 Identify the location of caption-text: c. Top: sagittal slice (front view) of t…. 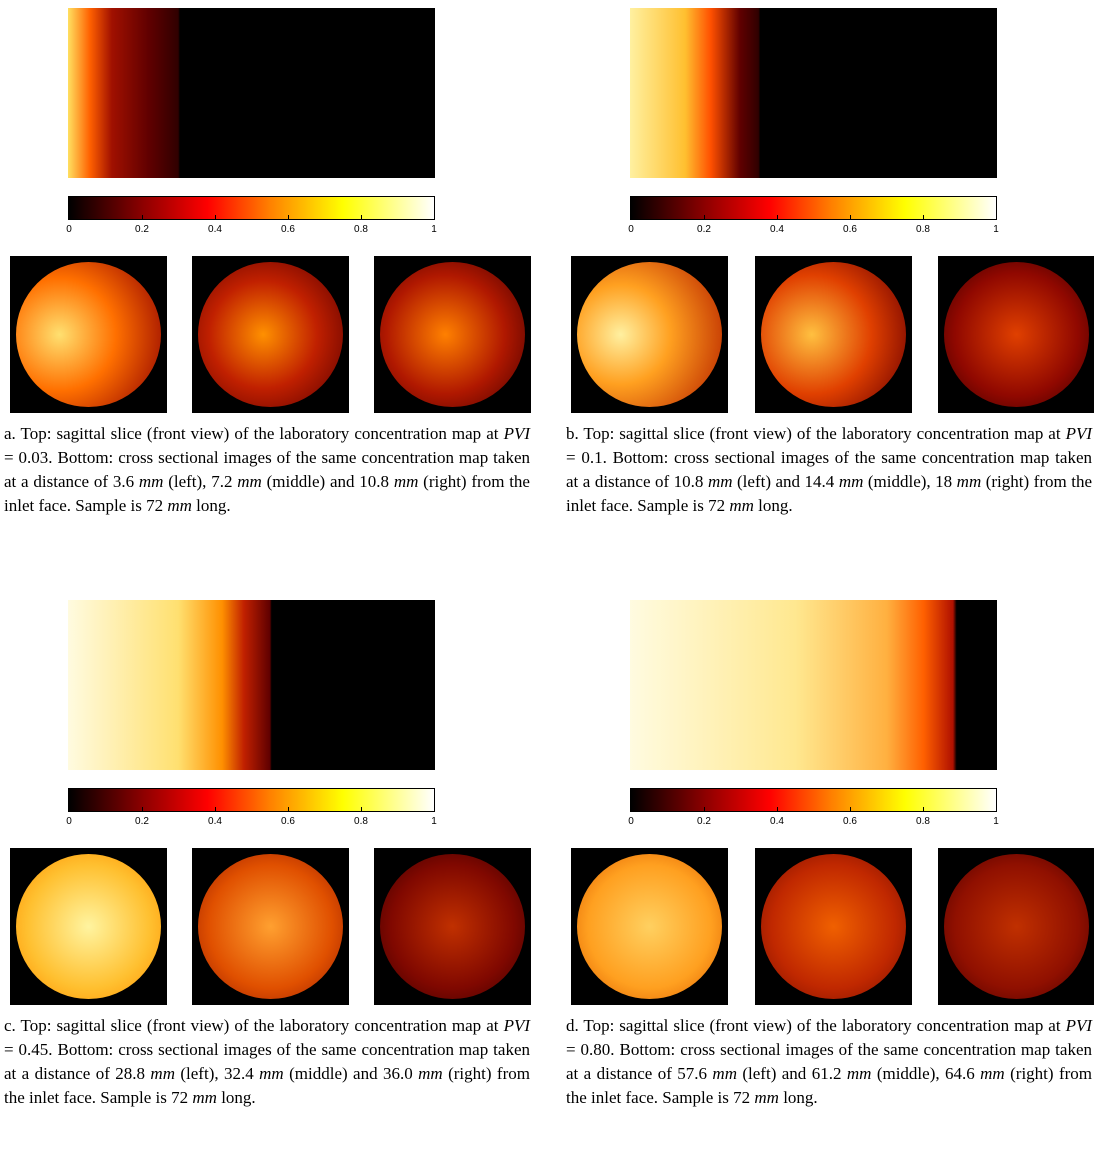
(254, 1025).